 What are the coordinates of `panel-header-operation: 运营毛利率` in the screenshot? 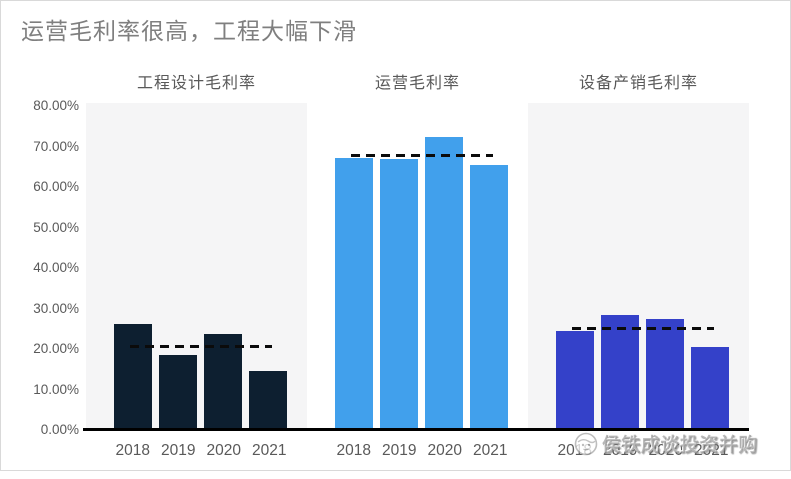 It's located at (417, 83).